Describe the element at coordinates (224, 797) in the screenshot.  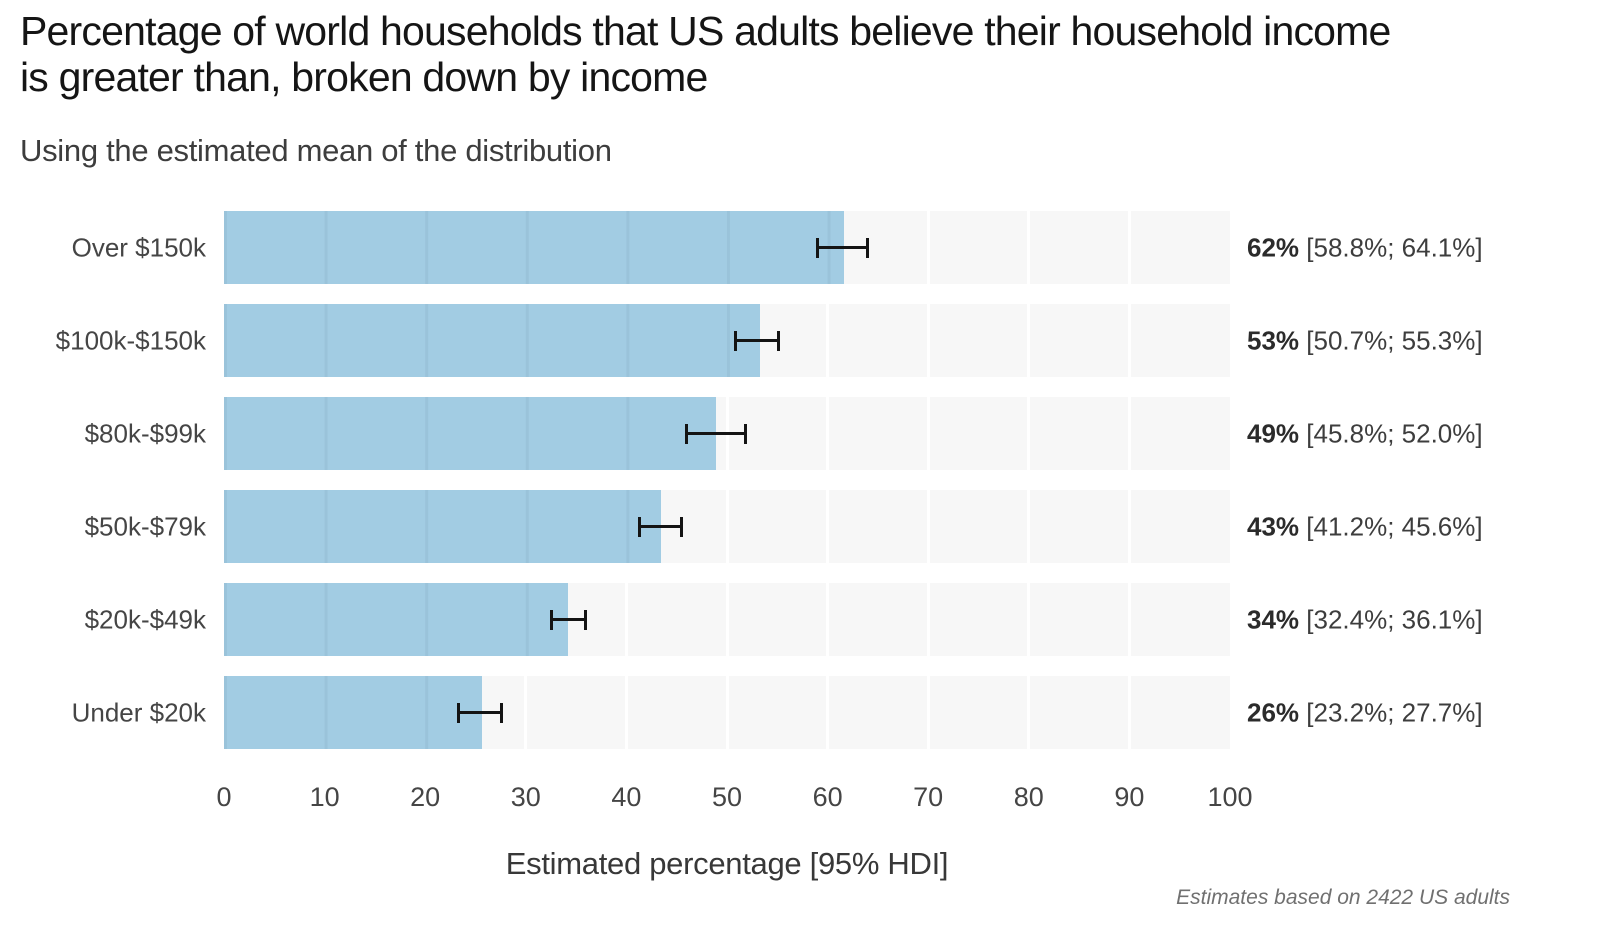
I see `x-axis-tick: 0` at that location.